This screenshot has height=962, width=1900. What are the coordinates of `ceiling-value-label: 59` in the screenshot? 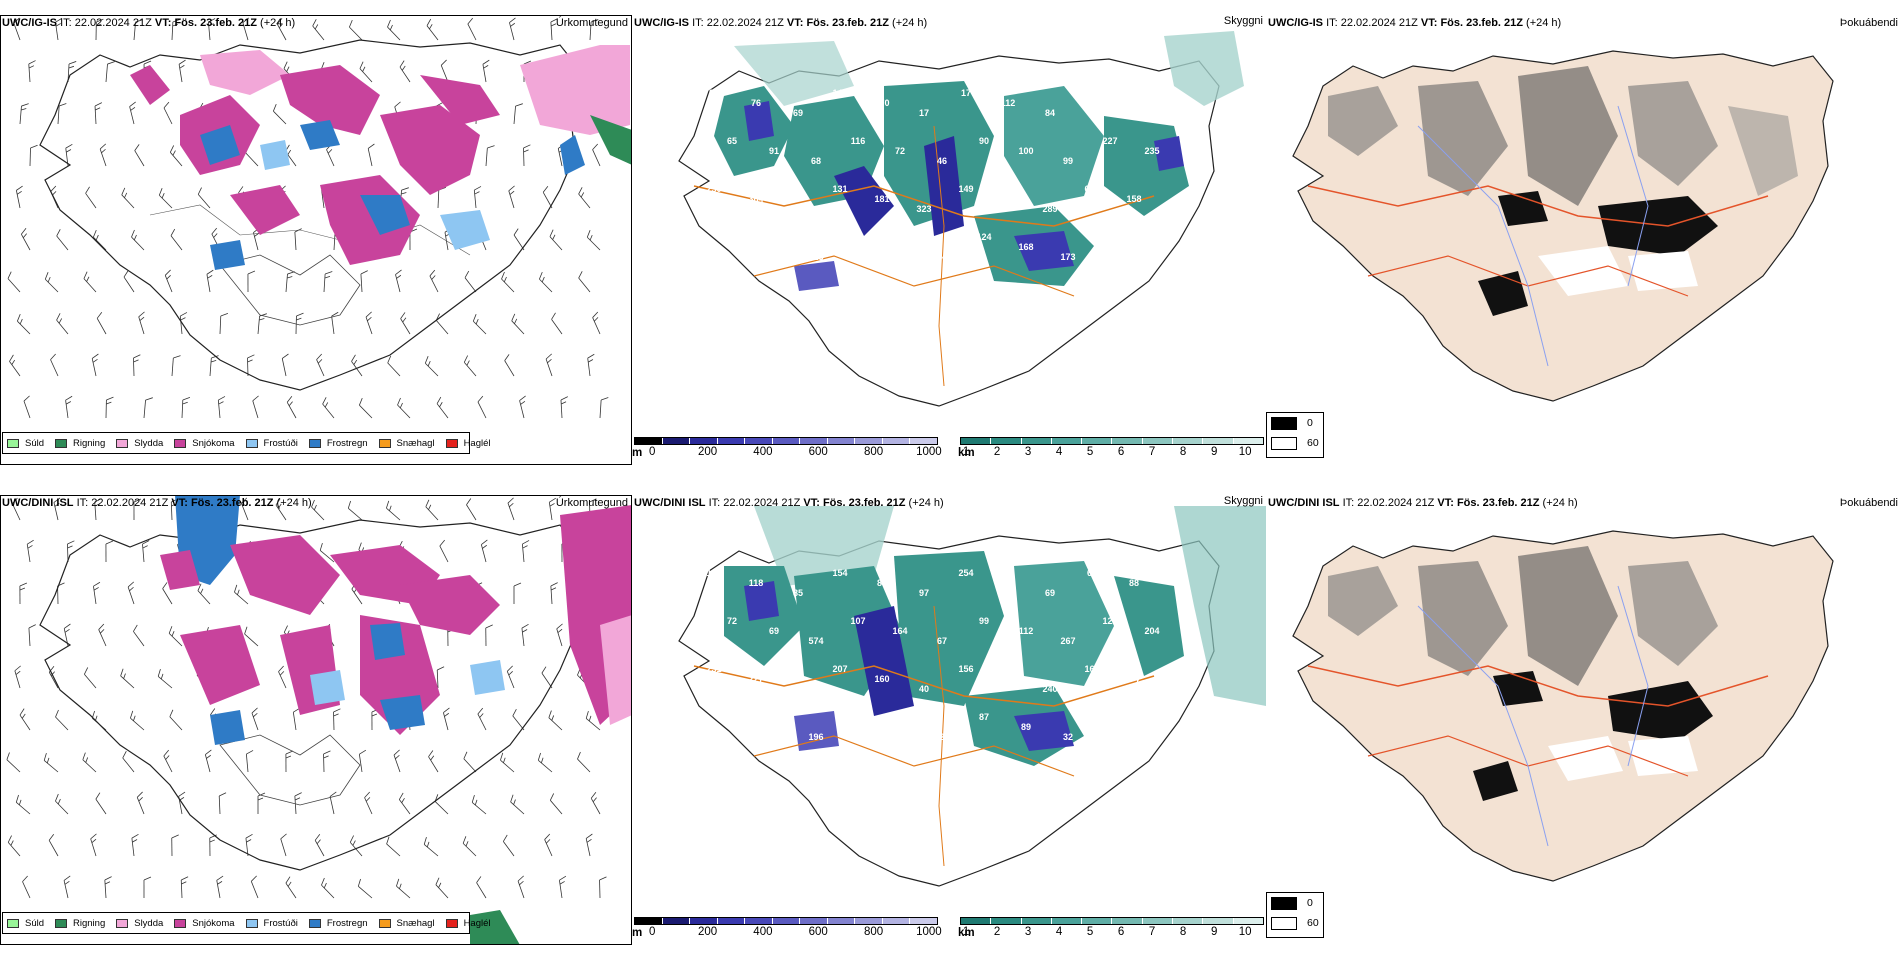 It's located at (1008, 583).